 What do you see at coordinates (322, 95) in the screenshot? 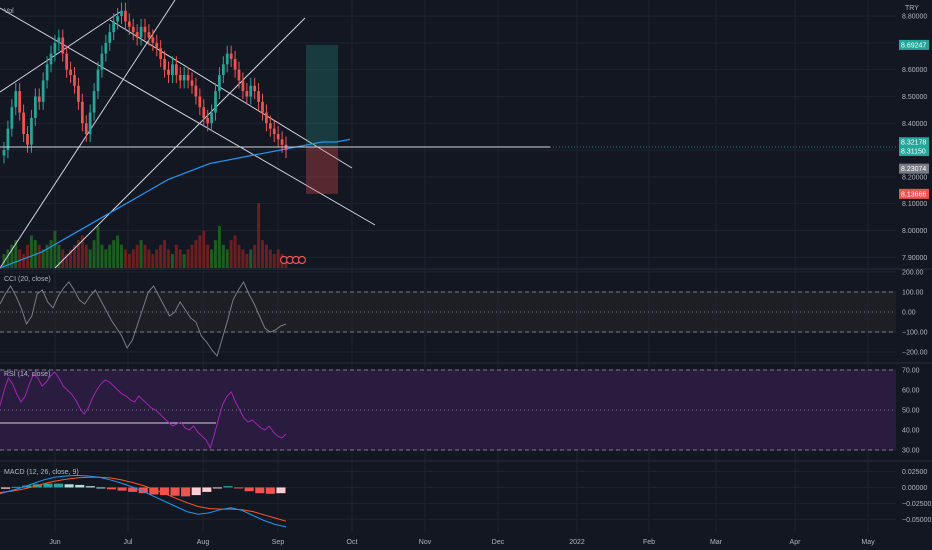
I see `position-profit-zone` at bounding box center [322, 95].